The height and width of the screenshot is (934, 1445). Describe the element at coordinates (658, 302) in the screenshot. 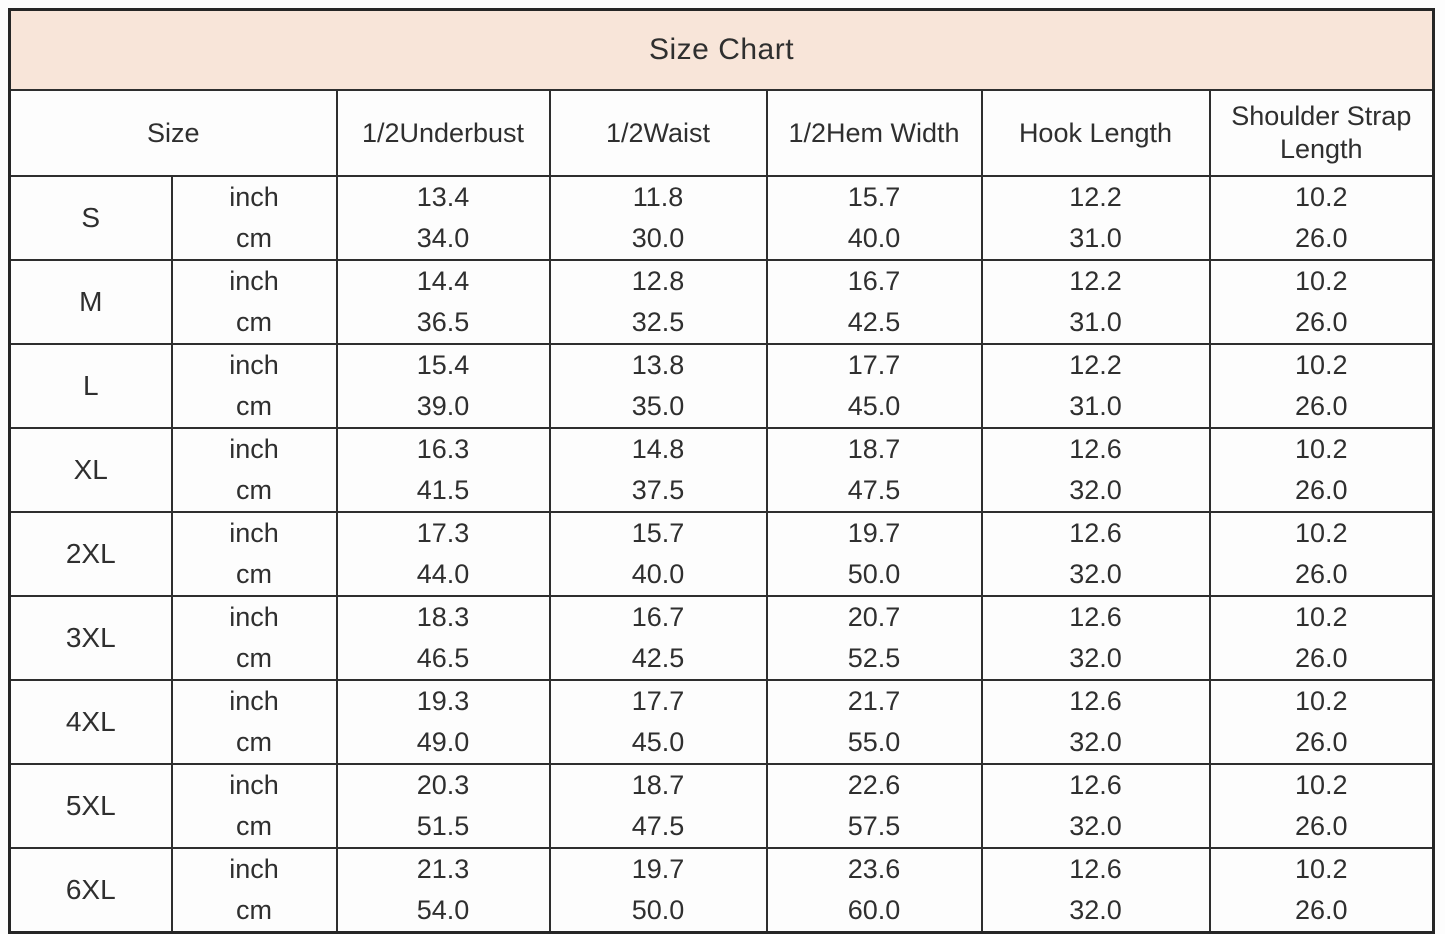

I see `measurement-cell: 12.8 32.5` at that location.